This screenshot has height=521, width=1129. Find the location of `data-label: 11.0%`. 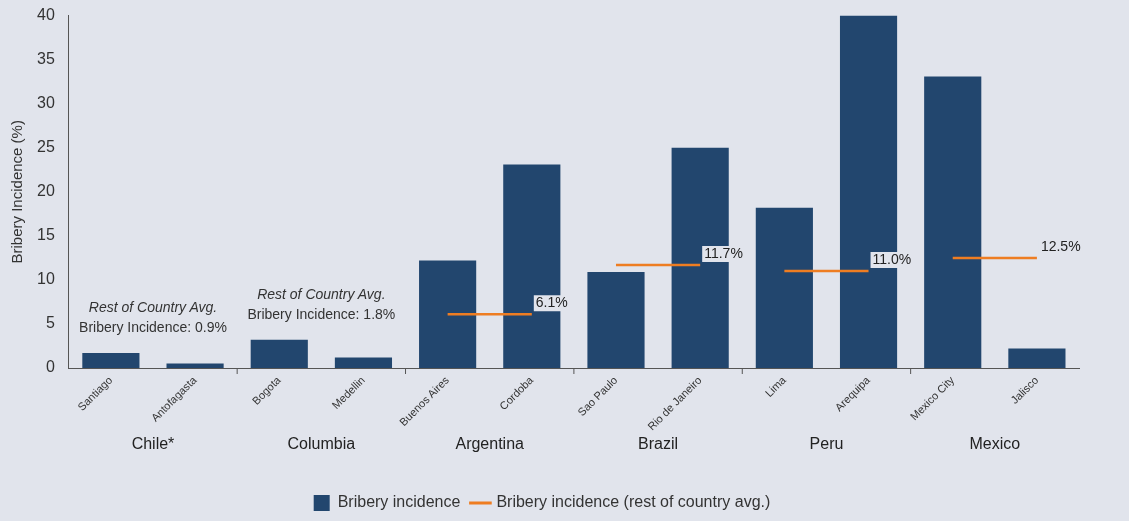

data-label: 11.0% is located at coordinates (892, 258).